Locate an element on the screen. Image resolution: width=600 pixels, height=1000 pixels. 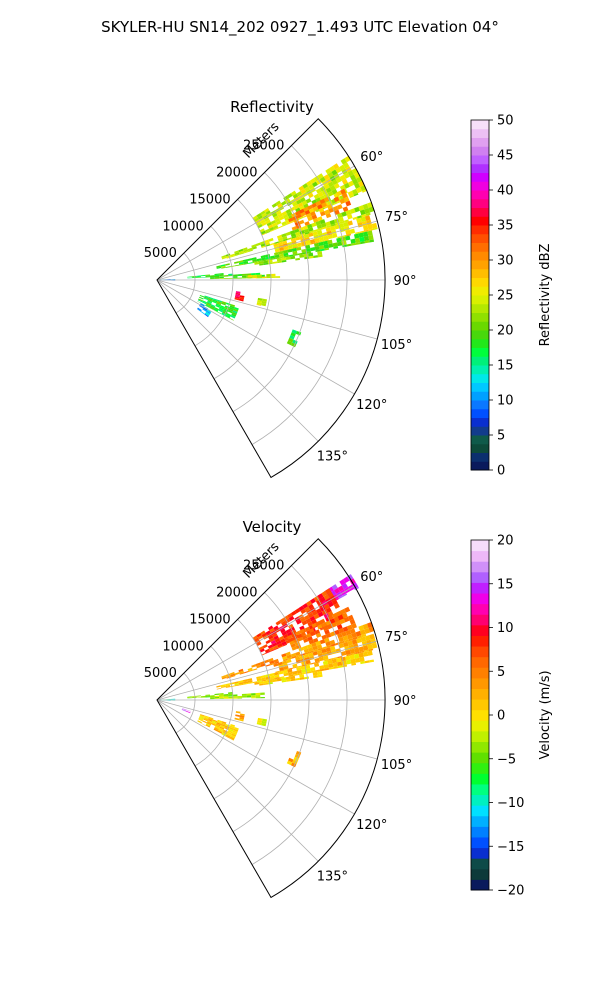
azimuth-tick-label: 90° is located at coordinates (404, 281).